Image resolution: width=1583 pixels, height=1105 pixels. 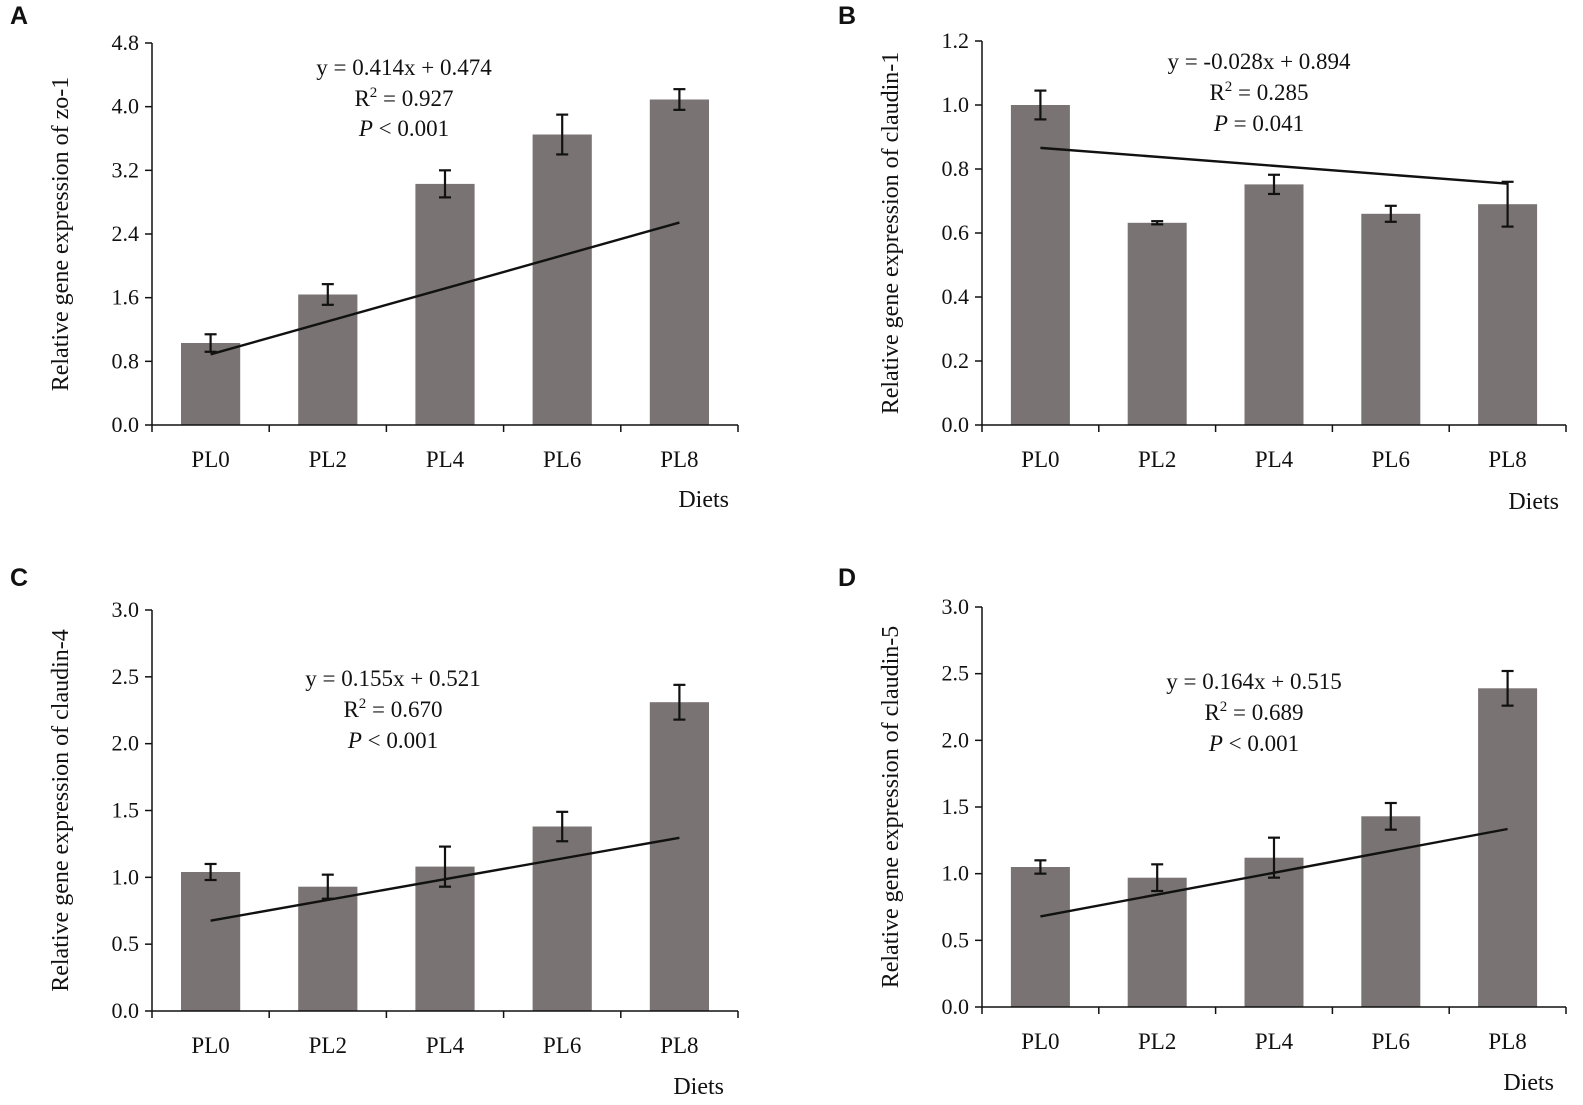 I want to click on y-tick-label: 0.6, so click(x=956, y=232).